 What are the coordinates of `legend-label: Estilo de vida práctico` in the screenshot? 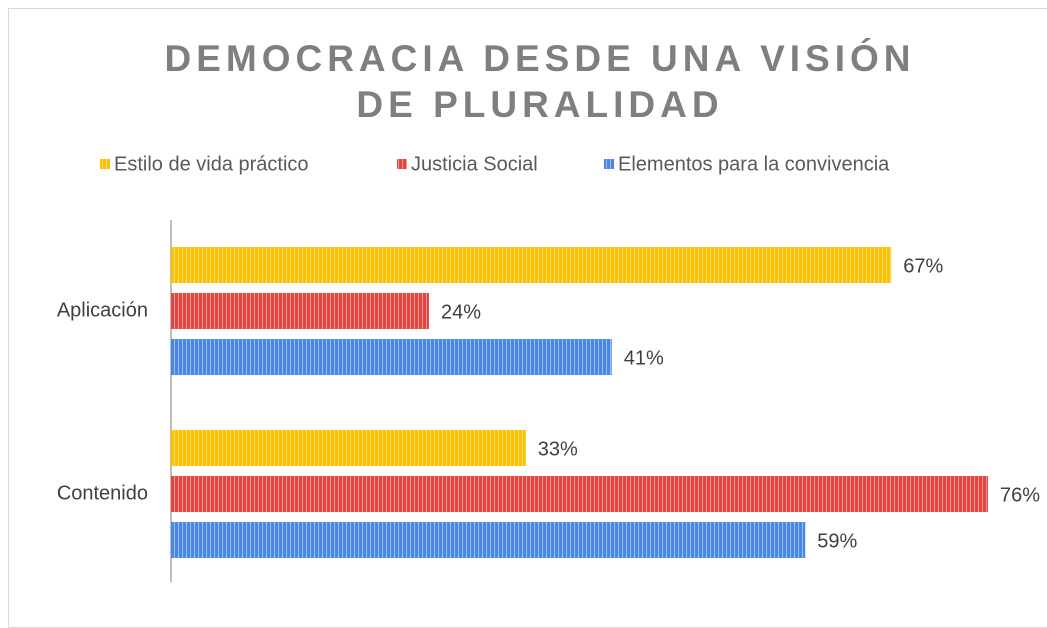 It's located at (211, 164).